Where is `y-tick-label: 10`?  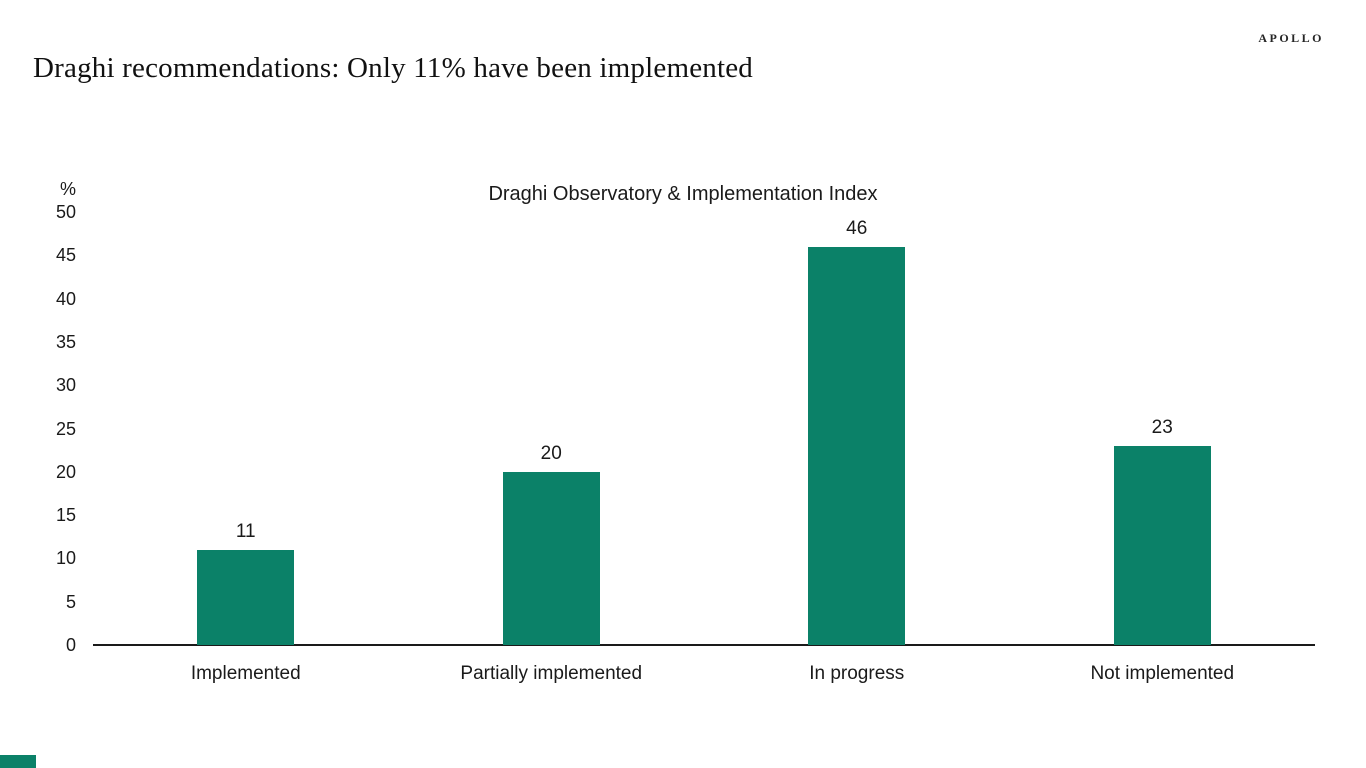
y-tick-label: 10 is located at coordinates (65, 558).